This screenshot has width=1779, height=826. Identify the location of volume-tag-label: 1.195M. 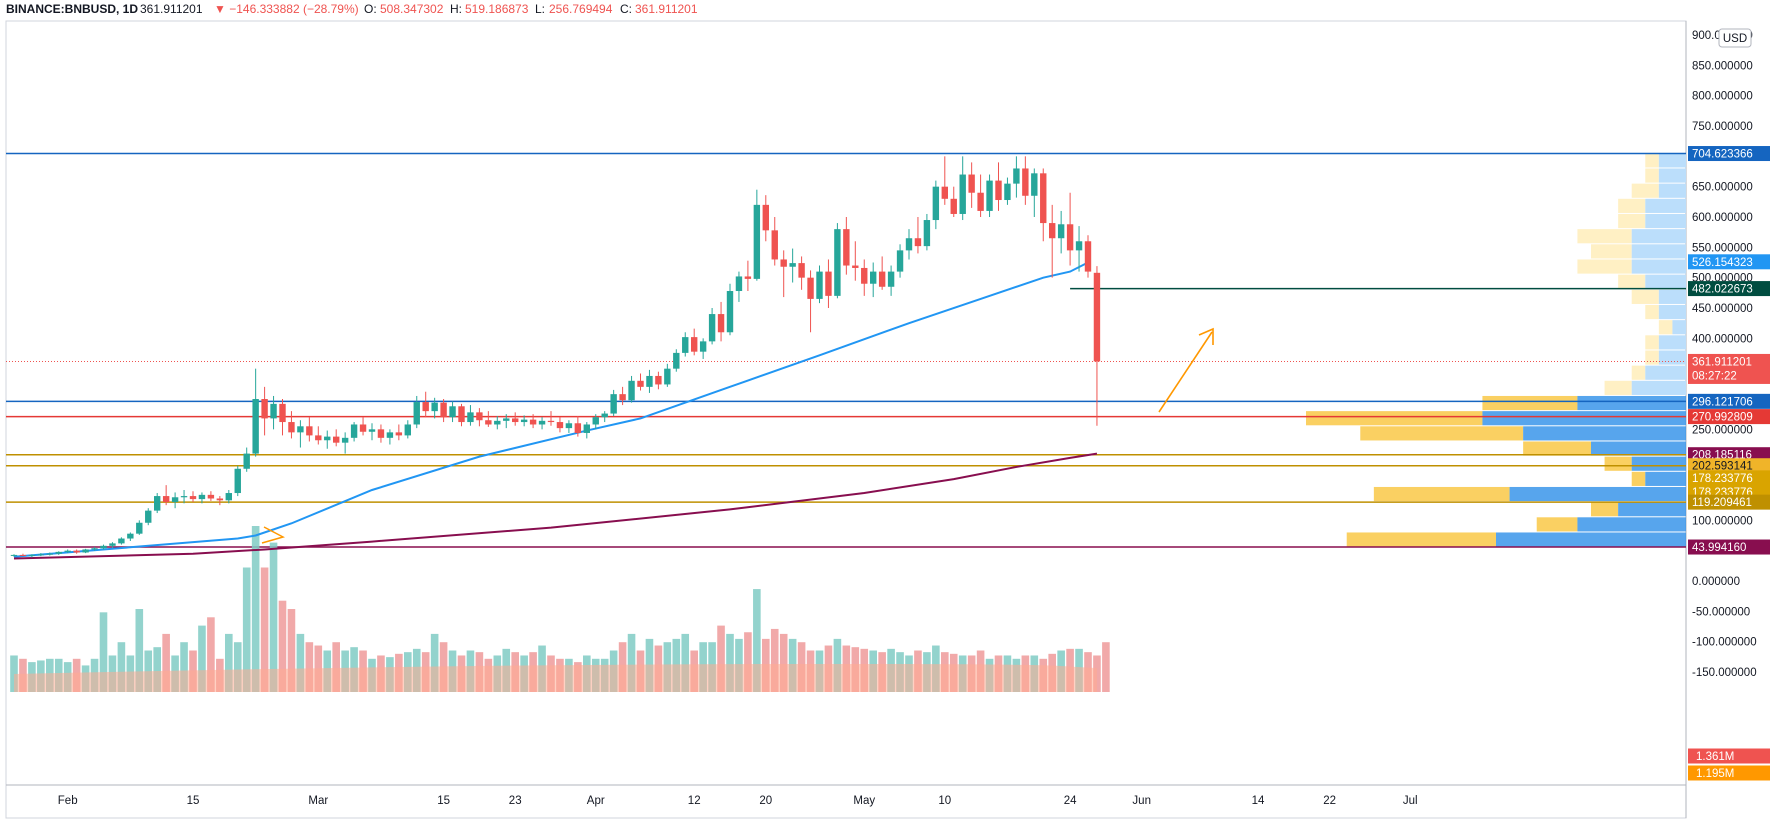
(1715, 774).